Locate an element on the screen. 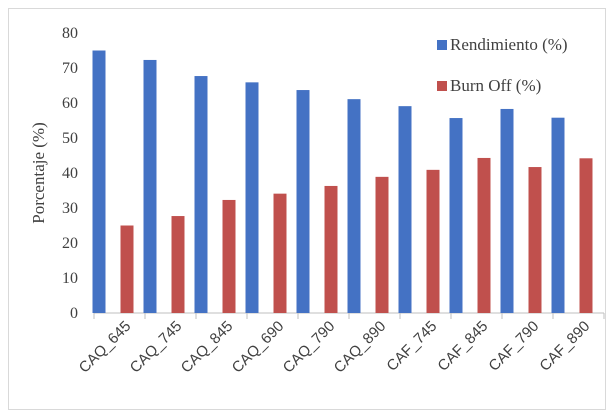 The height and width of the screenshot is (418, 614). x-tick-label: CAQ_745 is located at coordinates (156, 347).